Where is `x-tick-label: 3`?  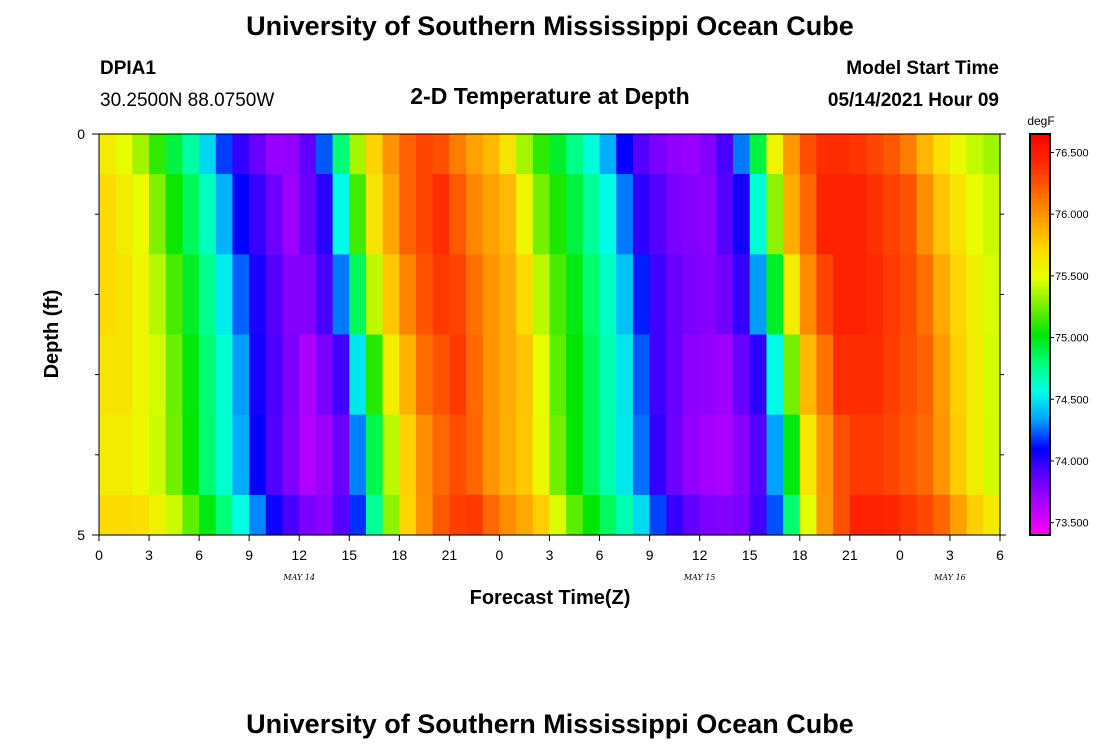
x-tick-label: 3 is located at coordinates (950, 555).